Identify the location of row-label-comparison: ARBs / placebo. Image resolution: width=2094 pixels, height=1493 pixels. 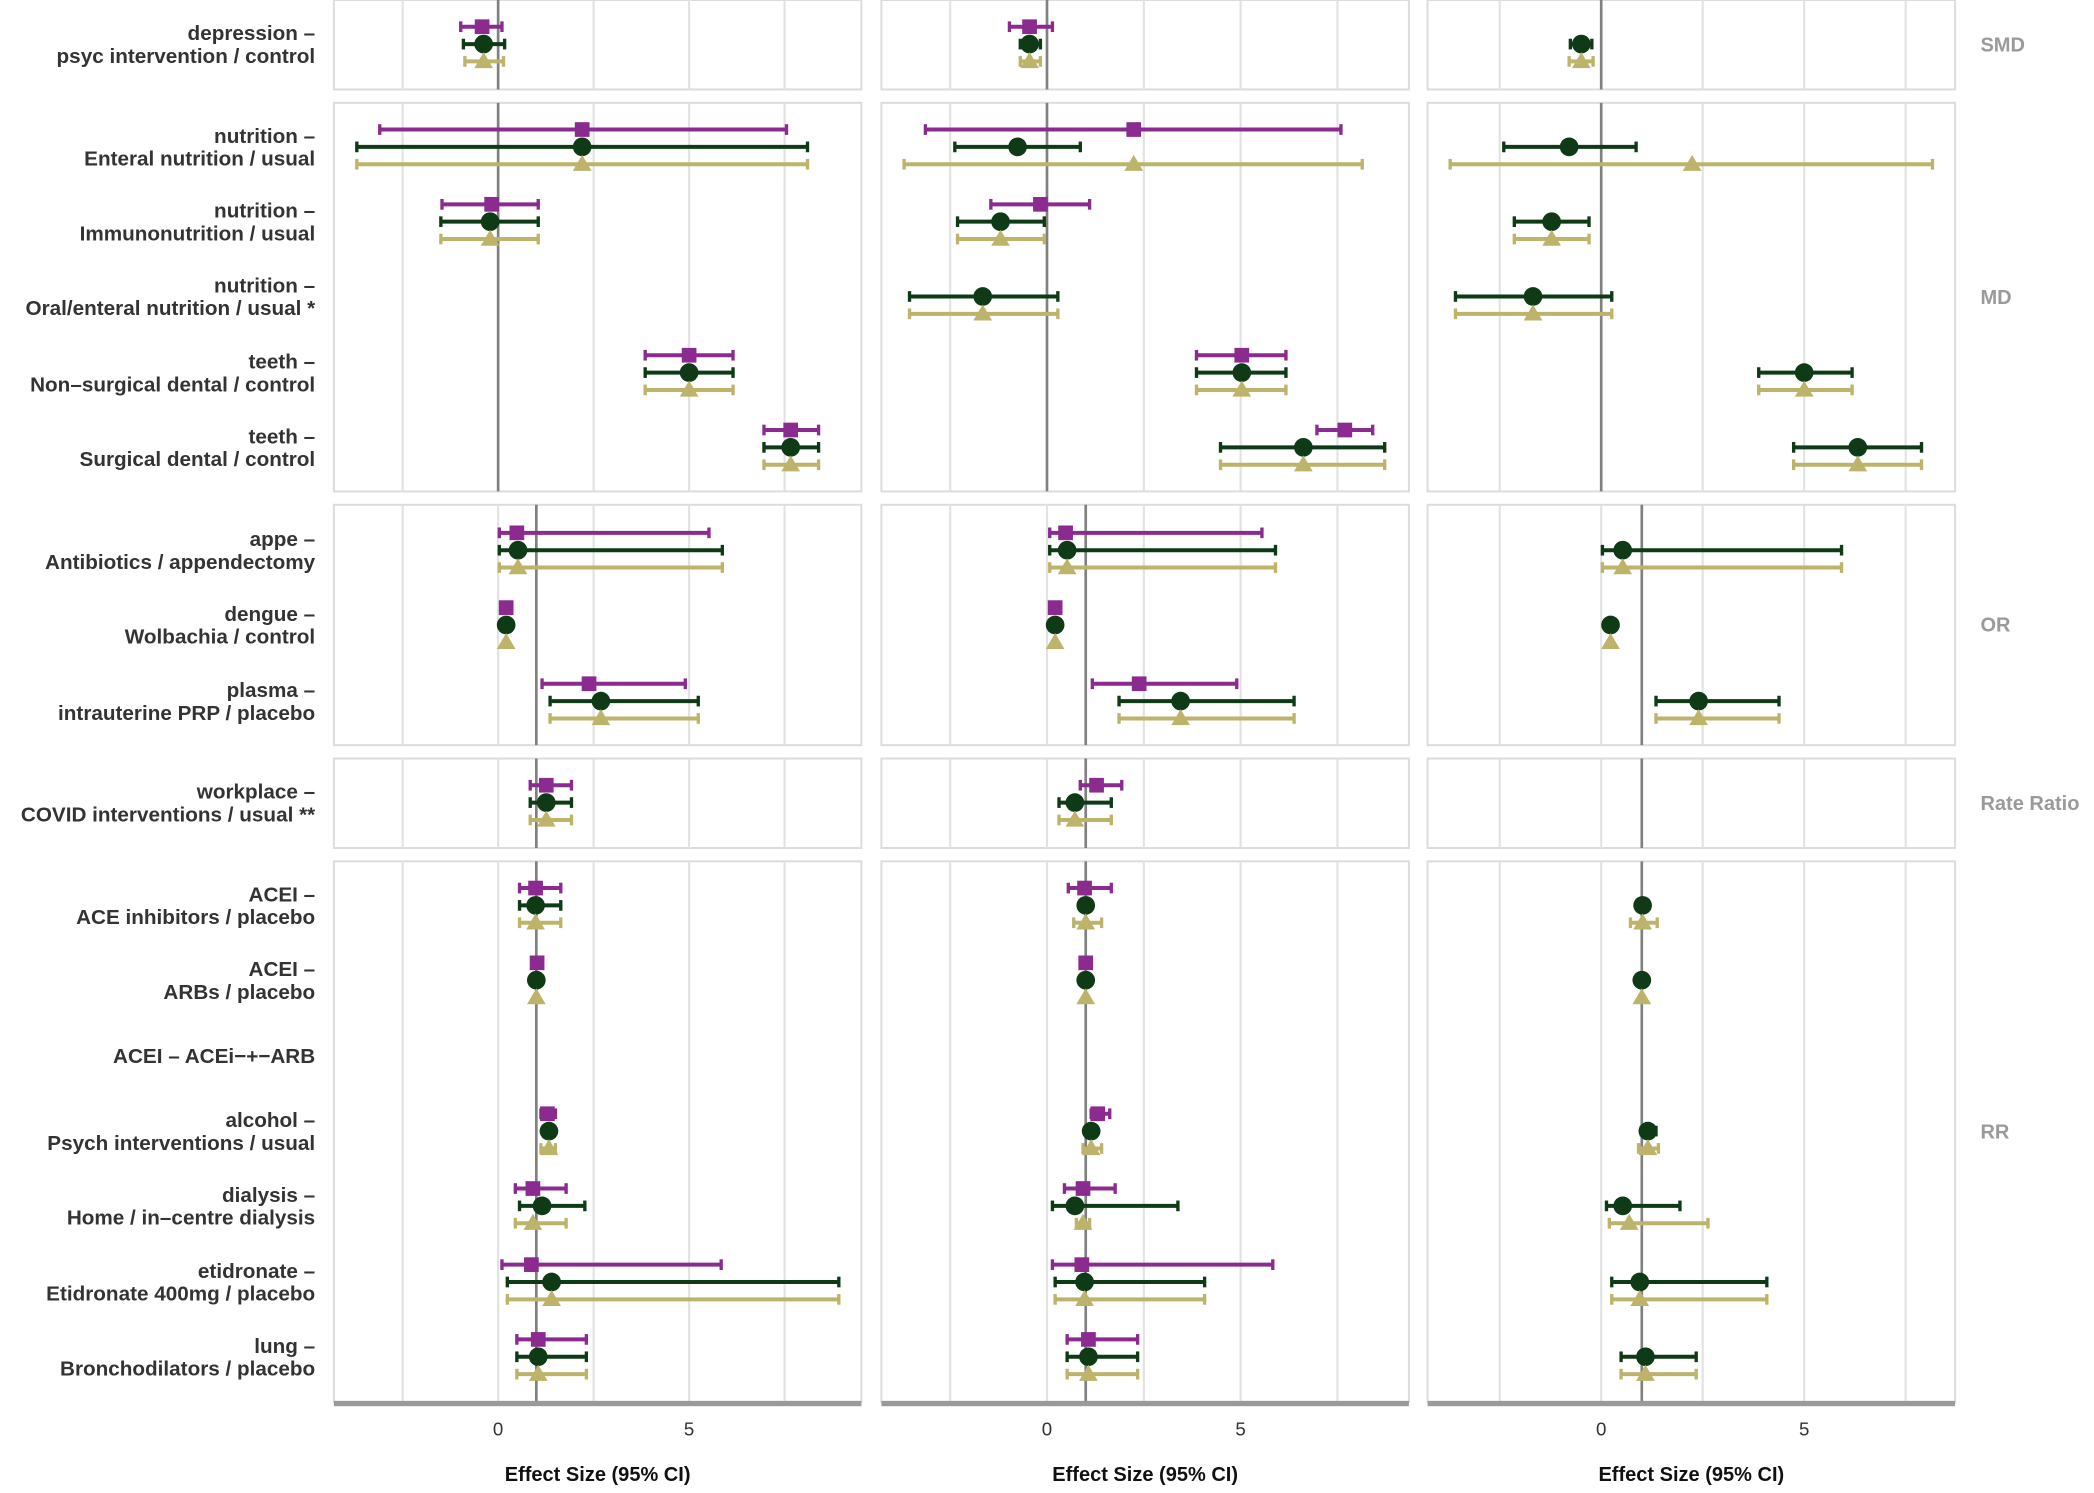
(239, 992).